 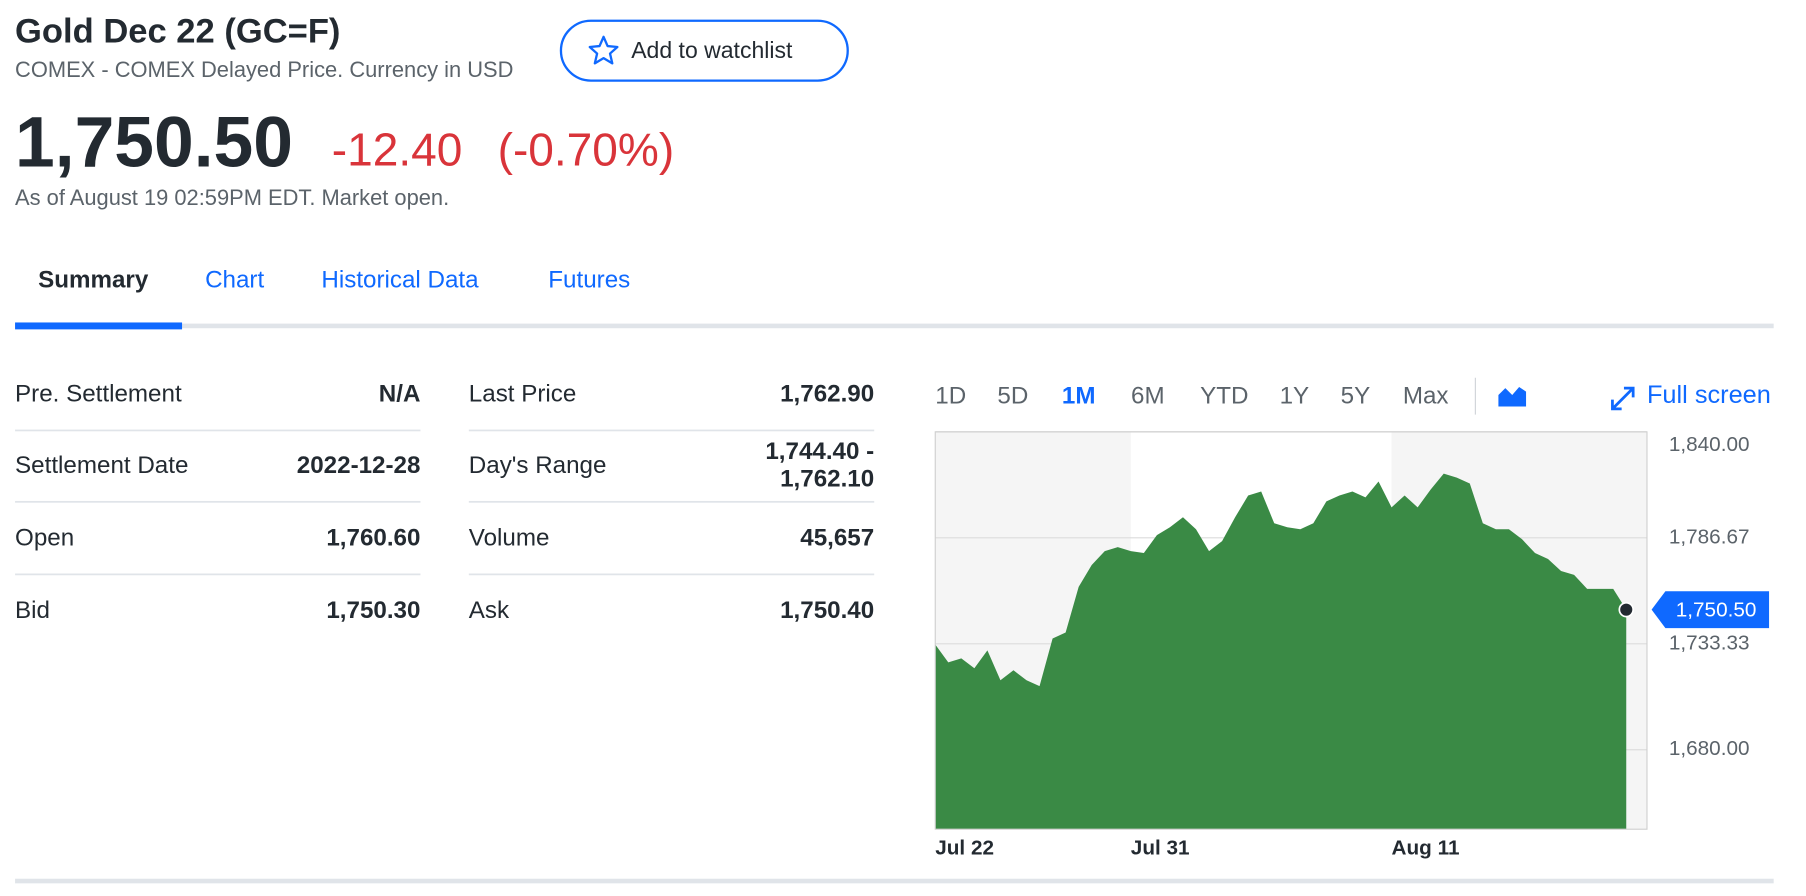 What do you see at coordinates (522, 393) in the screenshot?
I see `row-label: Last Price` at bounding box center [522, 393].